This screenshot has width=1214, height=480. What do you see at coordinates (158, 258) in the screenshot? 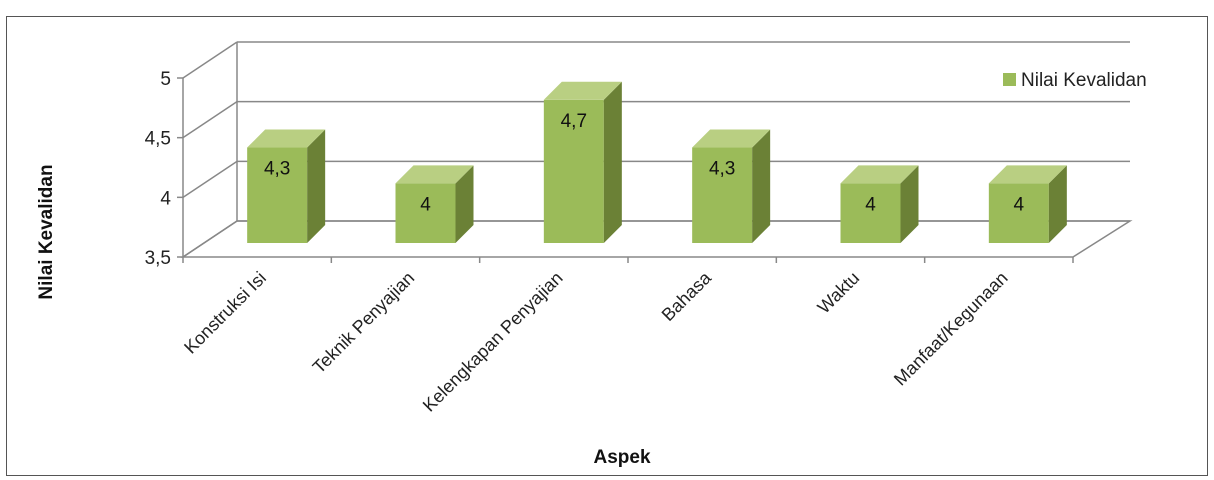
I see `y-tick-label: 3,5` at bounding box center [158, 258].